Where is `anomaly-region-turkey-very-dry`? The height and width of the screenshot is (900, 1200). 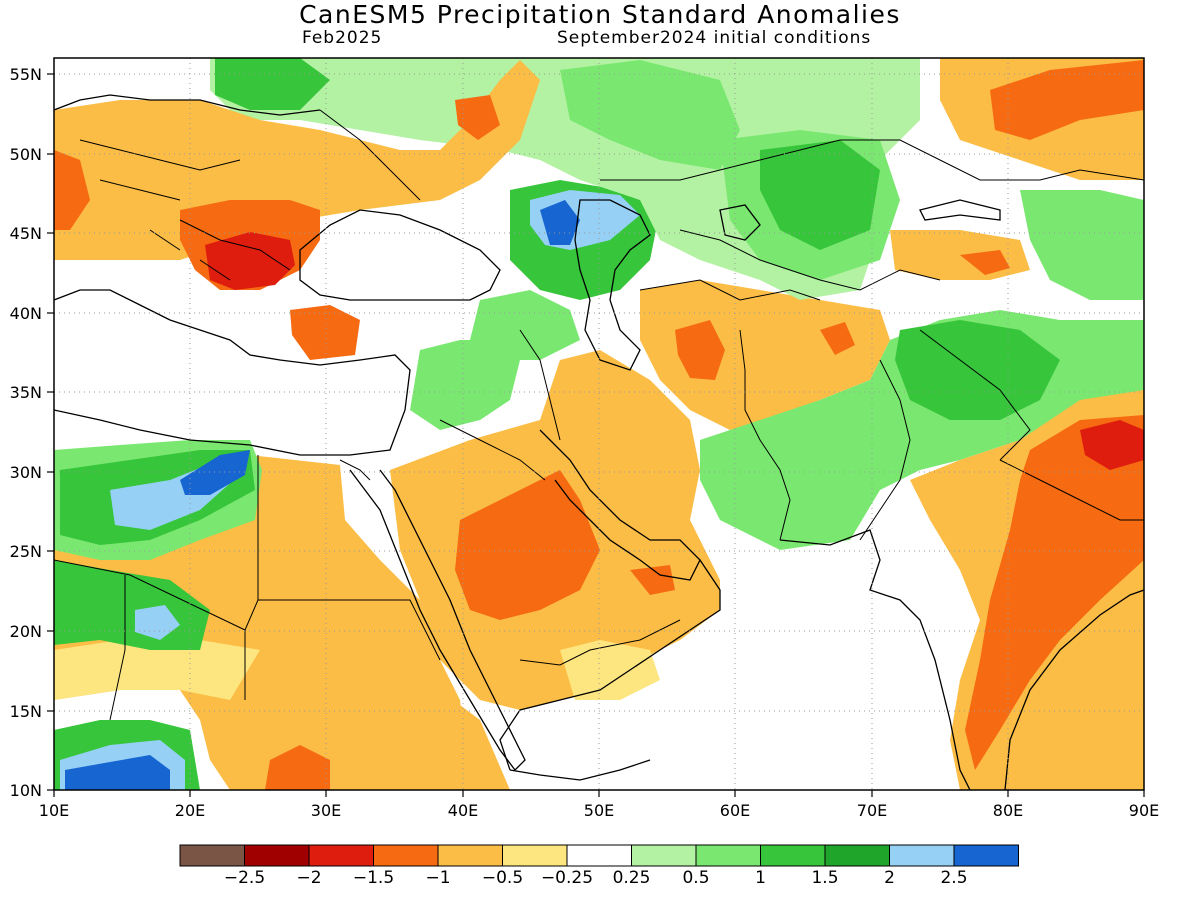
anomaly-region-turkey-very-dry is located at coordinates (325, 332).